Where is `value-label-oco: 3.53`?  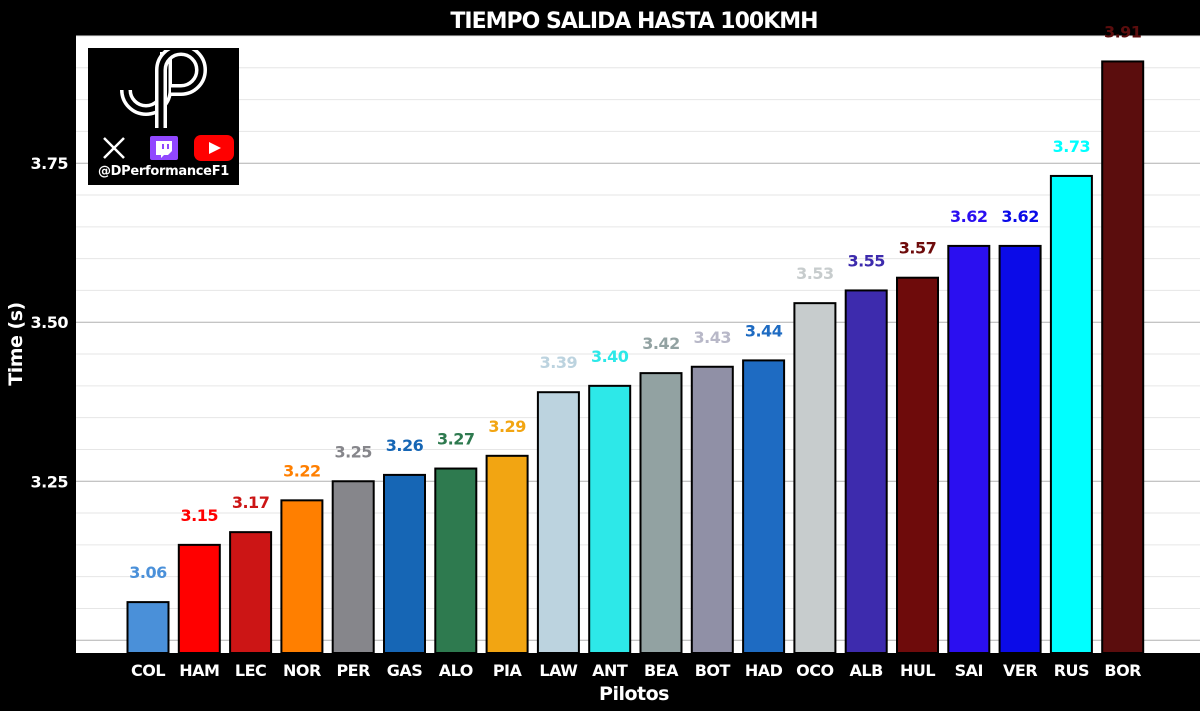
value-label-oco: 3.53 is located at coordinates (814, 273).